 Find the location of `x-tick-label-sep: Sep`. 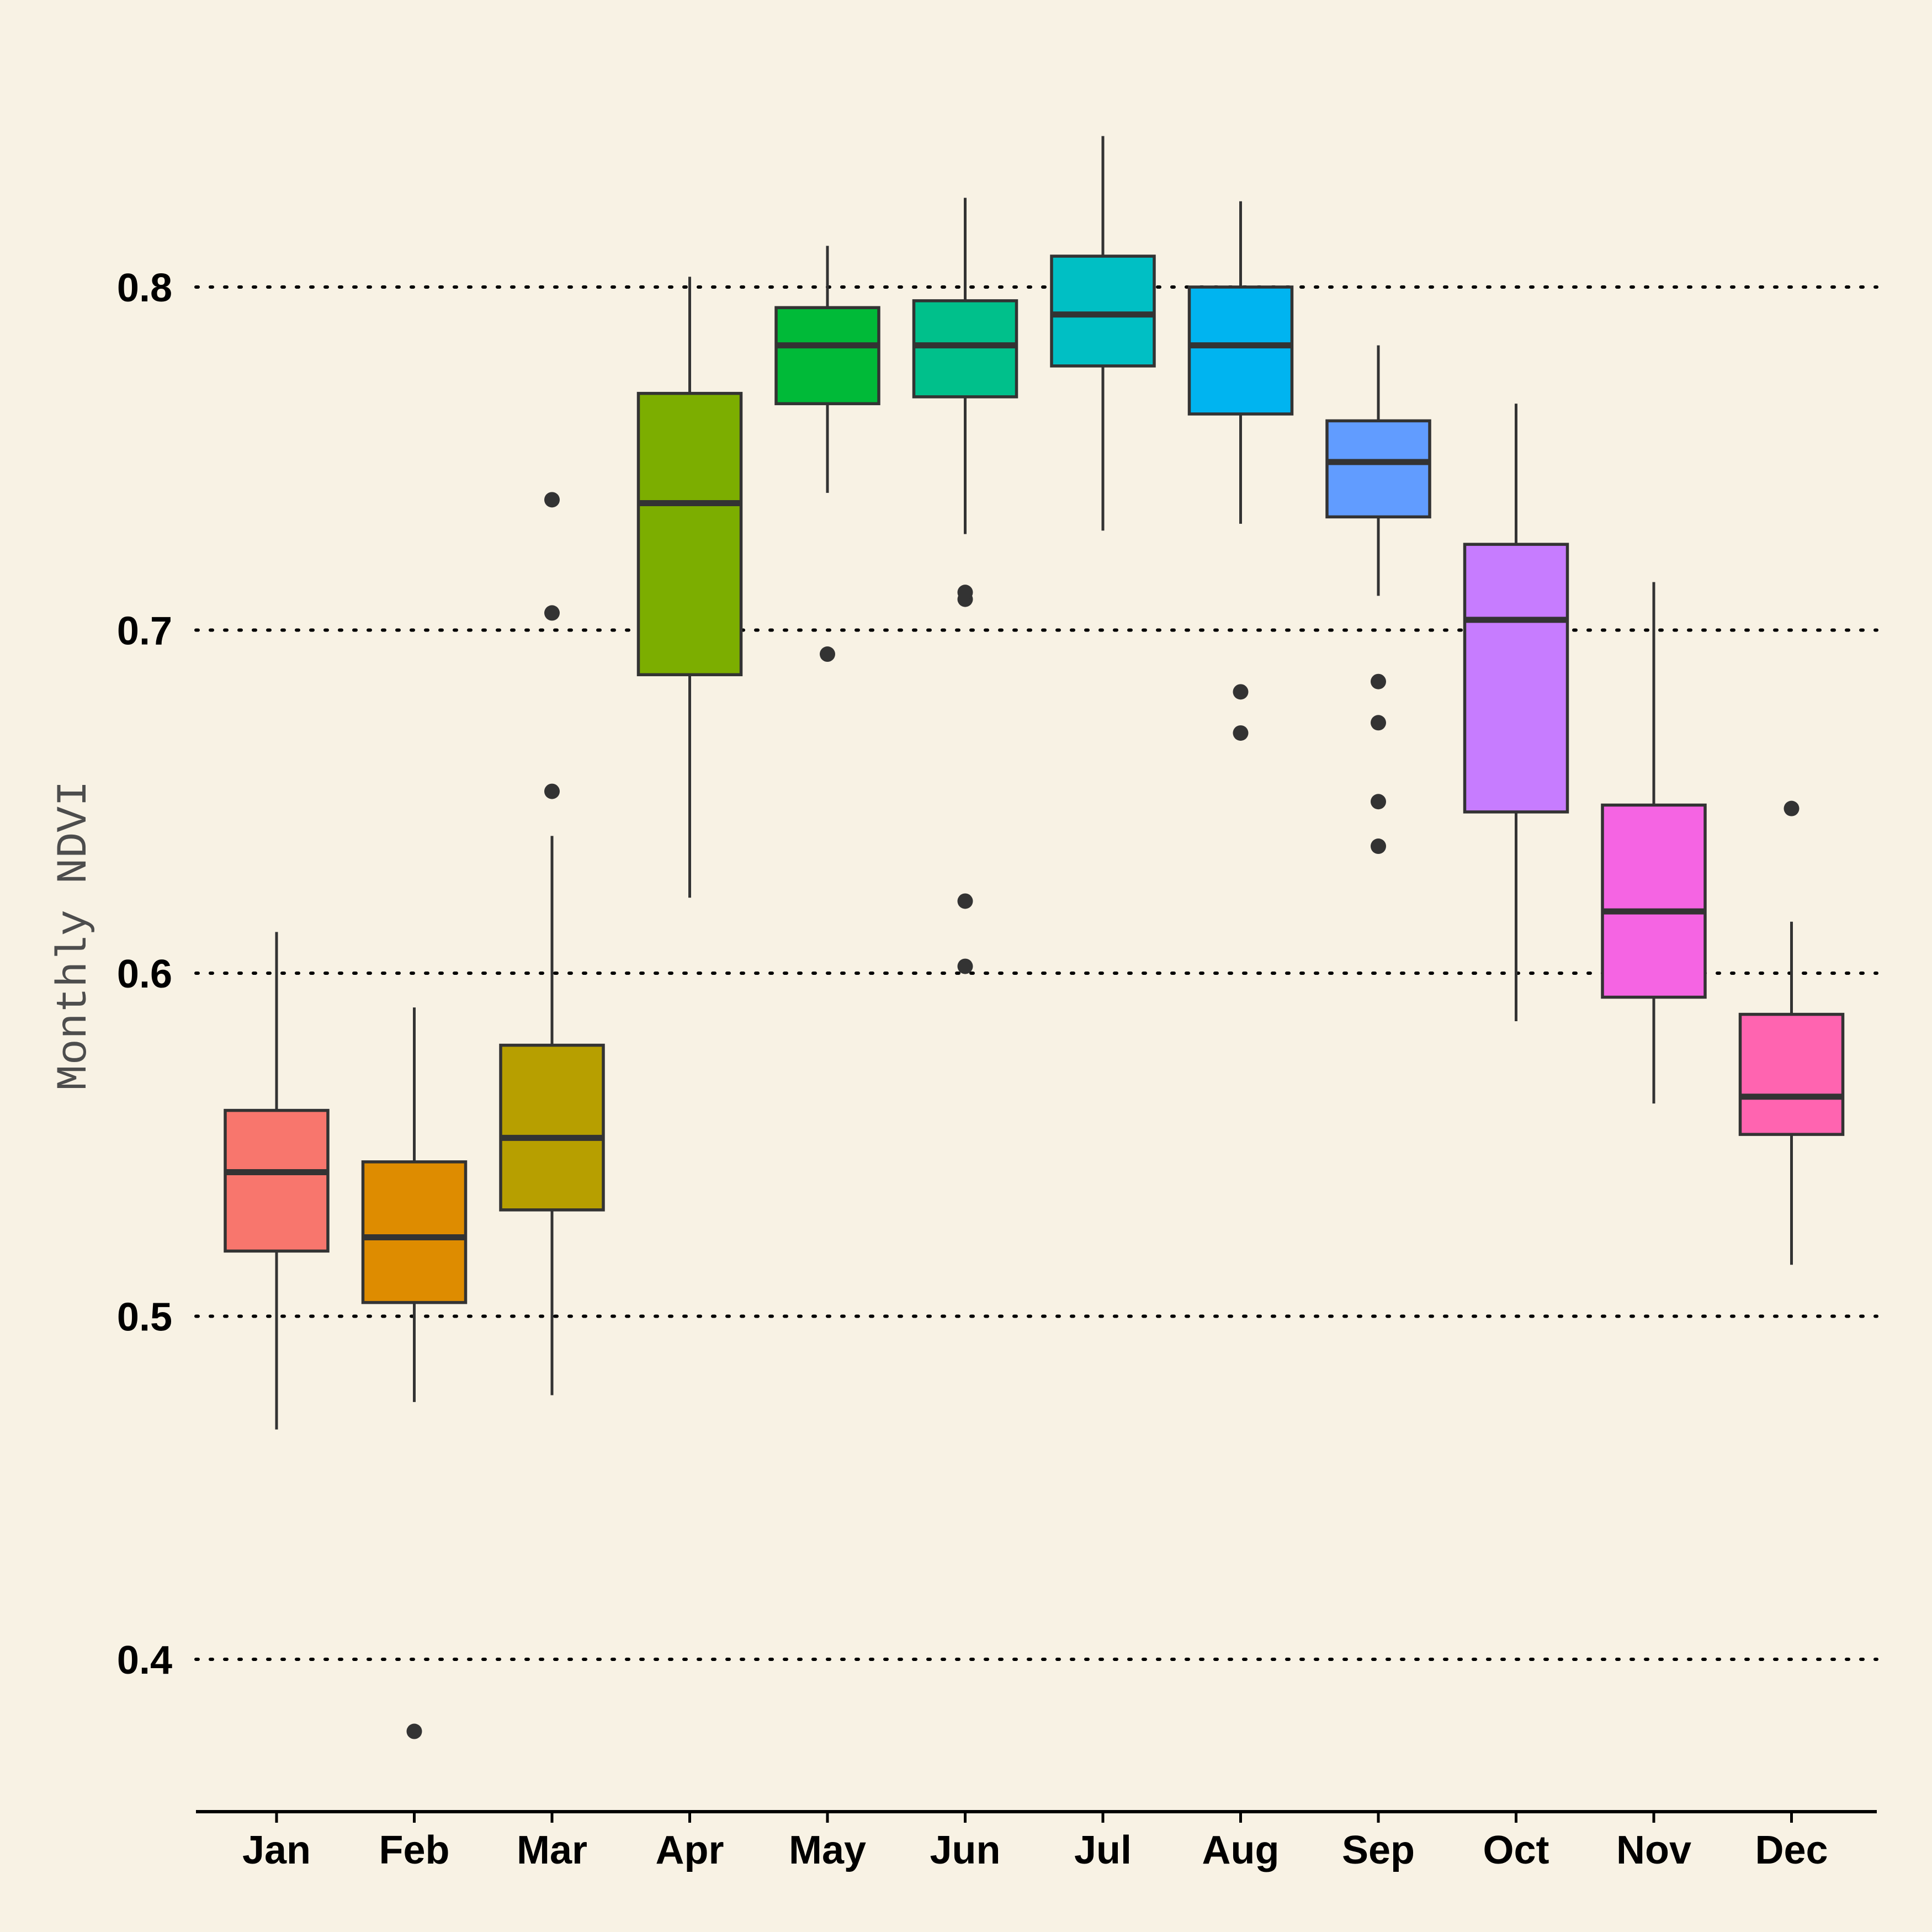

x-tick-label-sep: Sep is located at coordinates (1379, 1850).